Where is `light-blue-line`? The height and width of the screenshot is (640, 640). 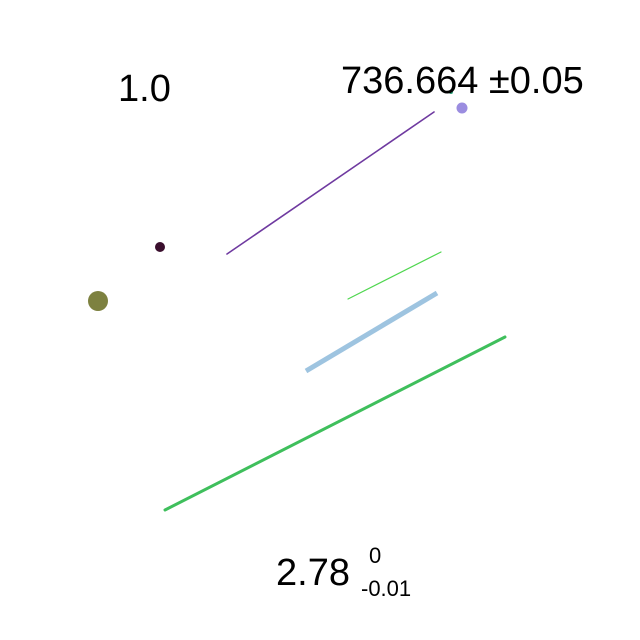 light-blue-line is located at coordinates (371, 332).